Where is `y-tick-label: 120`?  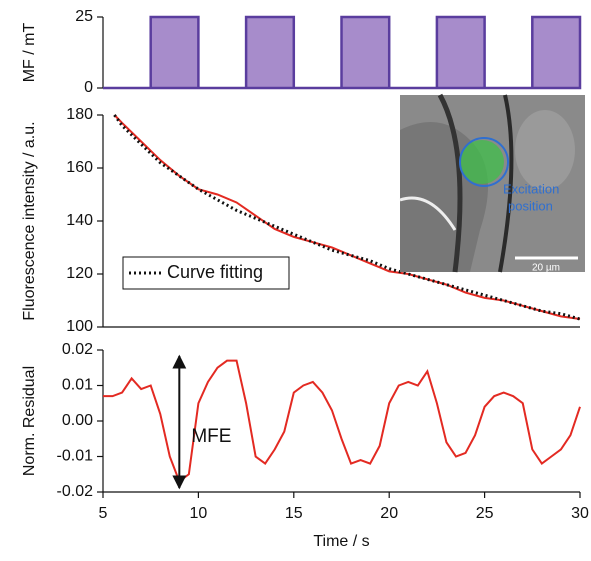 y-tick-label: 120 is located at coordinates (79, 273).